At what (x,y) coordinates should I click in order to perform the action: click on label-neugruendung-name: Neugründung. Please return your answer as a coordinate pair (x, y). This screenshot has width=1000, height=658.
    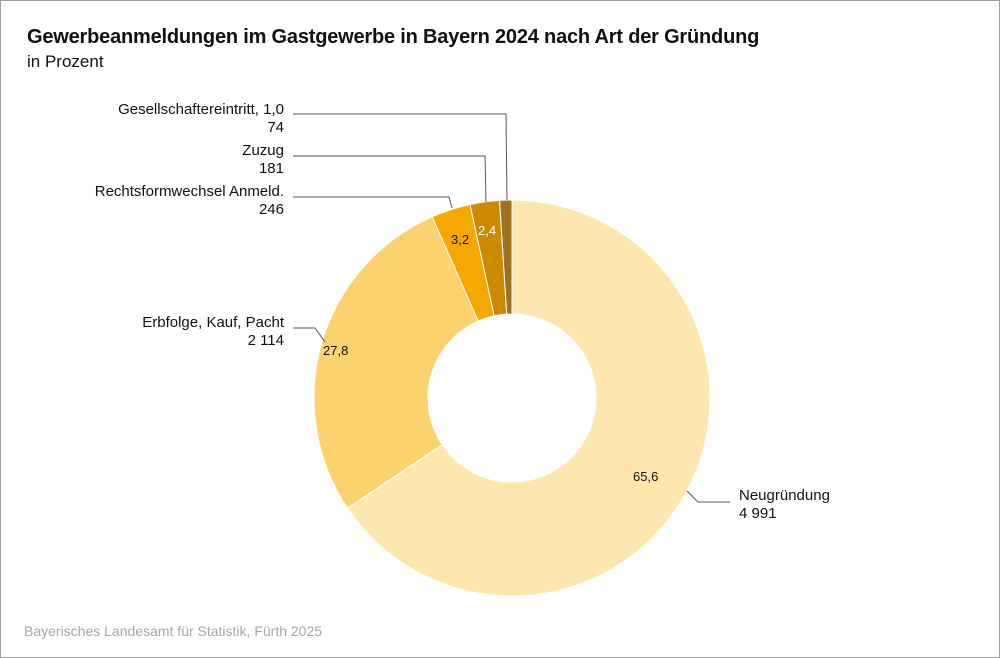
    Looking at the image, I should click on (784, 495).